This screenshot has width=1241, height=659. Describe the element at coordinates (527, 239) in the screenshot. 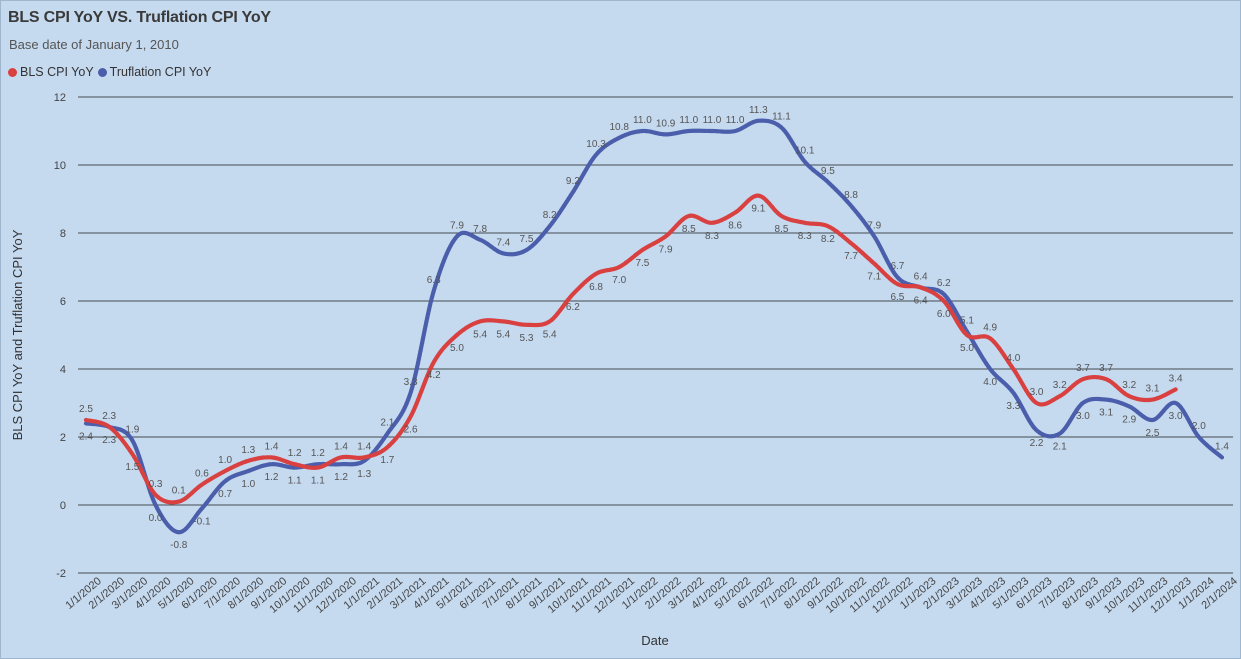

I see `data-label-truflation: 7.5` at that location.